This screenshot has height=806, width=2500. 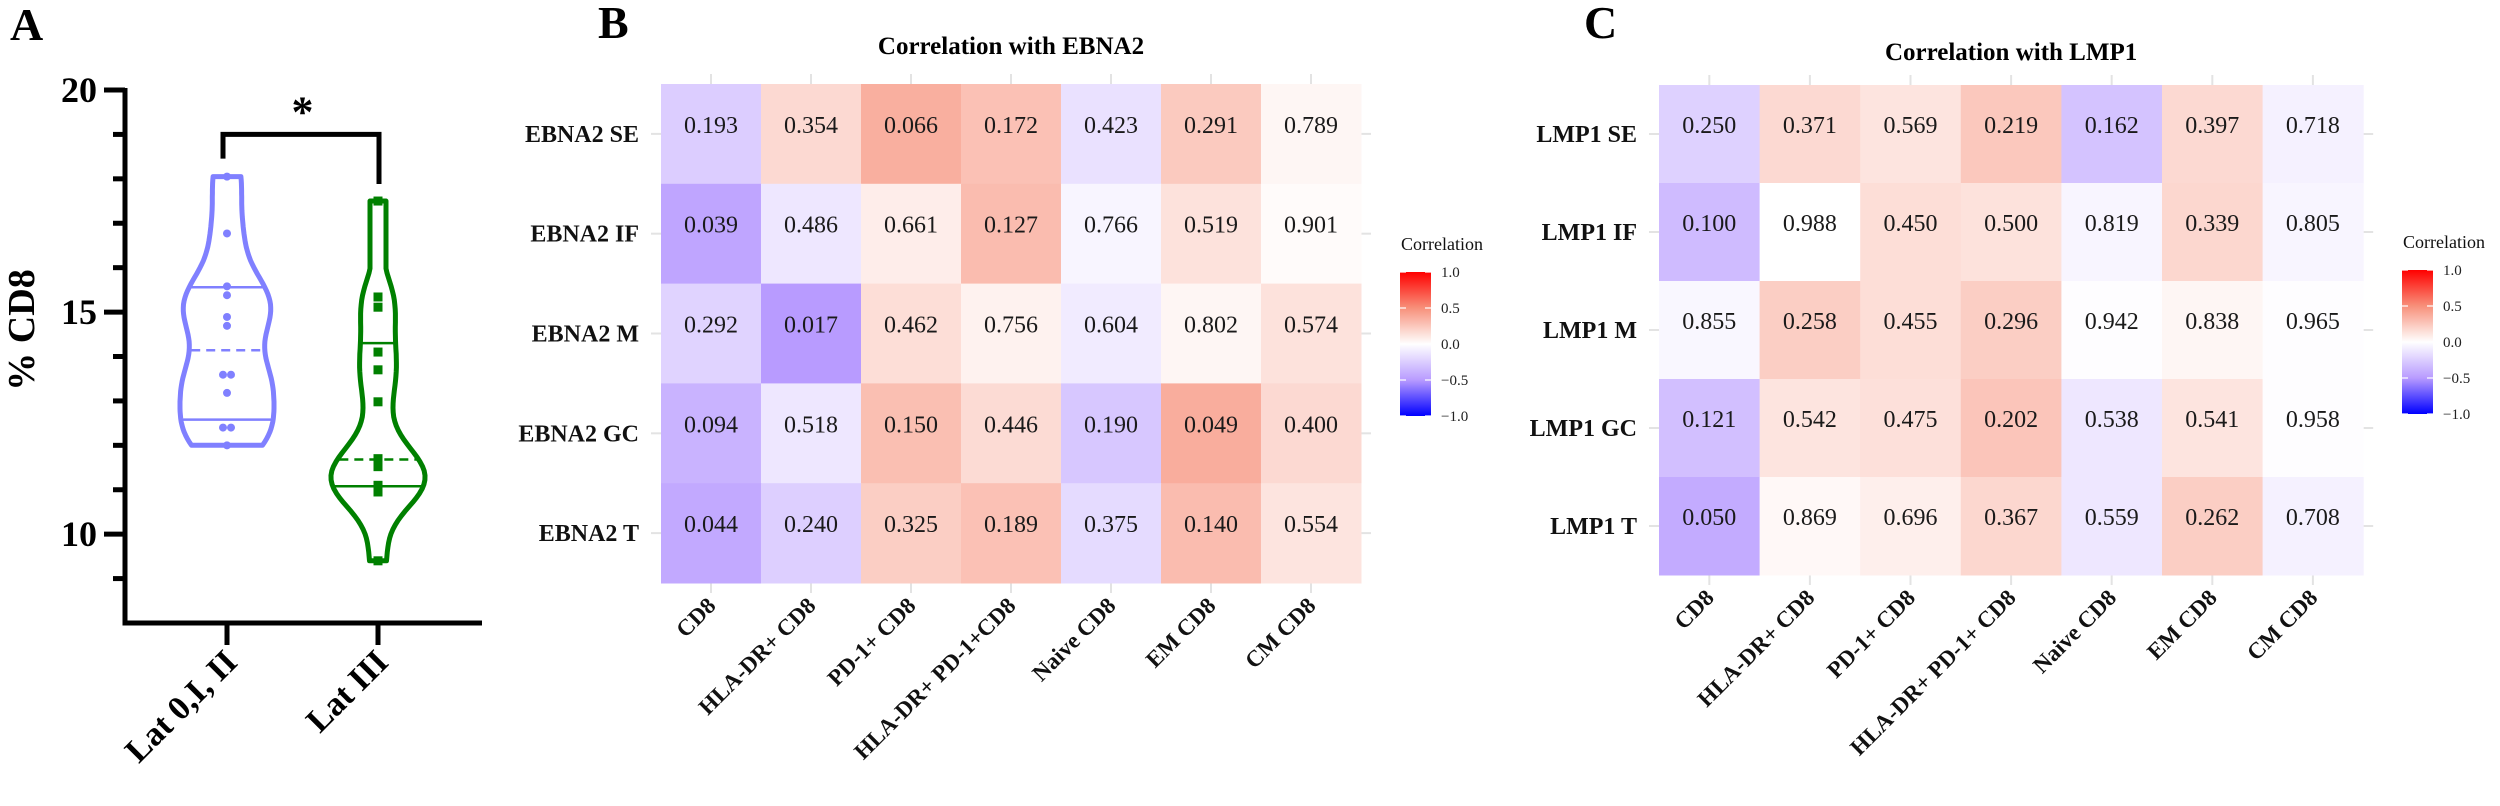 I want to click on heatmap-value-label: 0.718, so click(x=2313, y=126).